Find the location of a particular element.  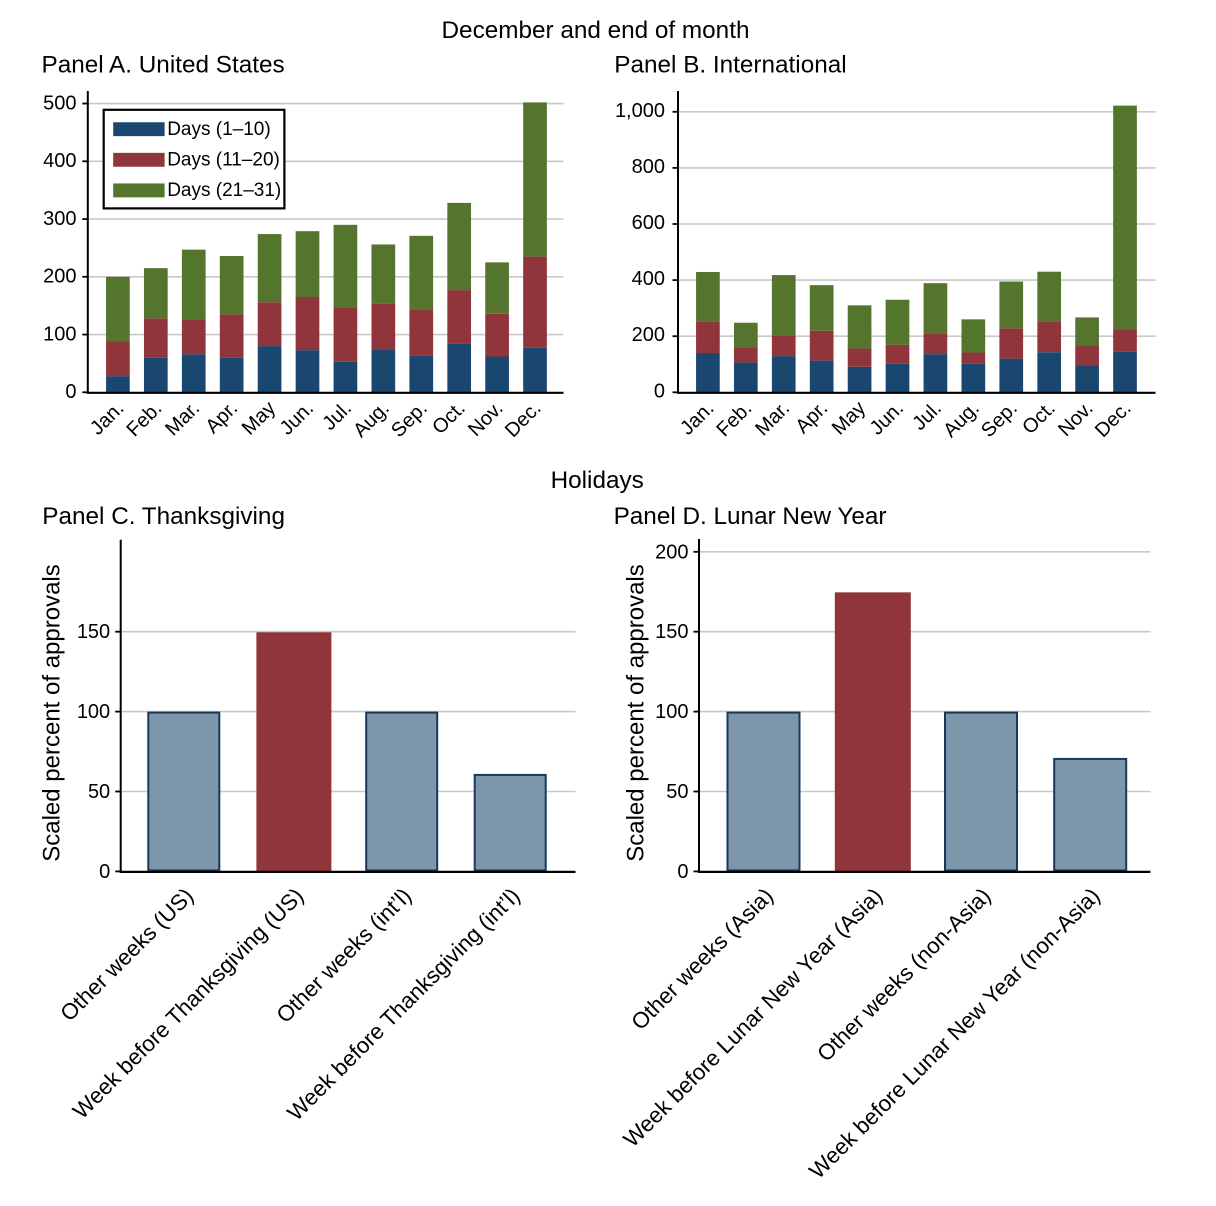

svg-text: Panel A. United States is located at coordinates (163, 65).